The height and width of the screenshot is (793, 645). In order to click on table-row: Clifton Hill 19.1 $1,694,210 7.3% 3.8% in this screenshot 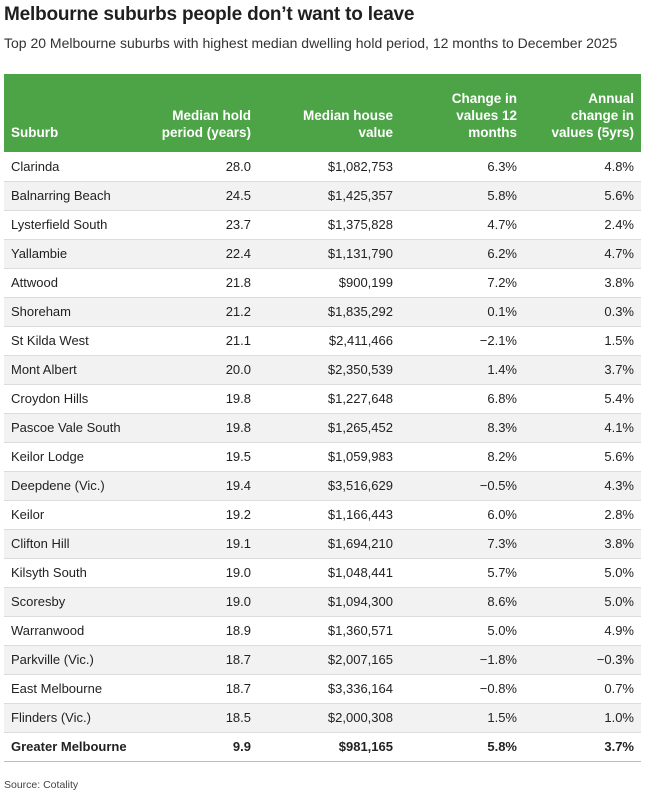, I will do `click(322, 544)`.